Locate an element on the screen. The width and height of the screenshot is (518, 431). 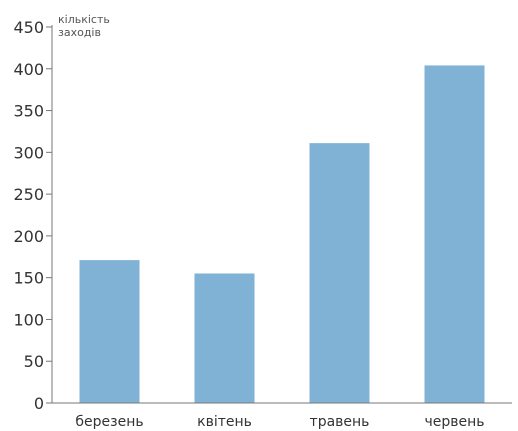
y-axis-ticks-group: 0 50 100 150 200 250 300 350 400 450 is located at coordinates (32, 215).